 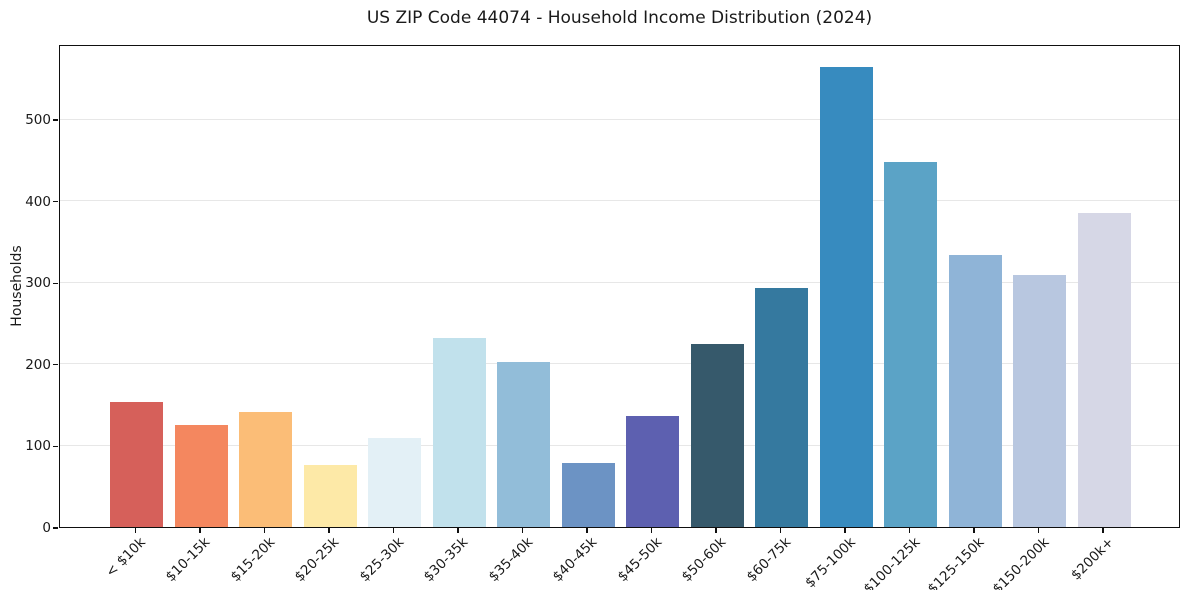 I want to click on gridline-y400, so click(x=619, y=201).